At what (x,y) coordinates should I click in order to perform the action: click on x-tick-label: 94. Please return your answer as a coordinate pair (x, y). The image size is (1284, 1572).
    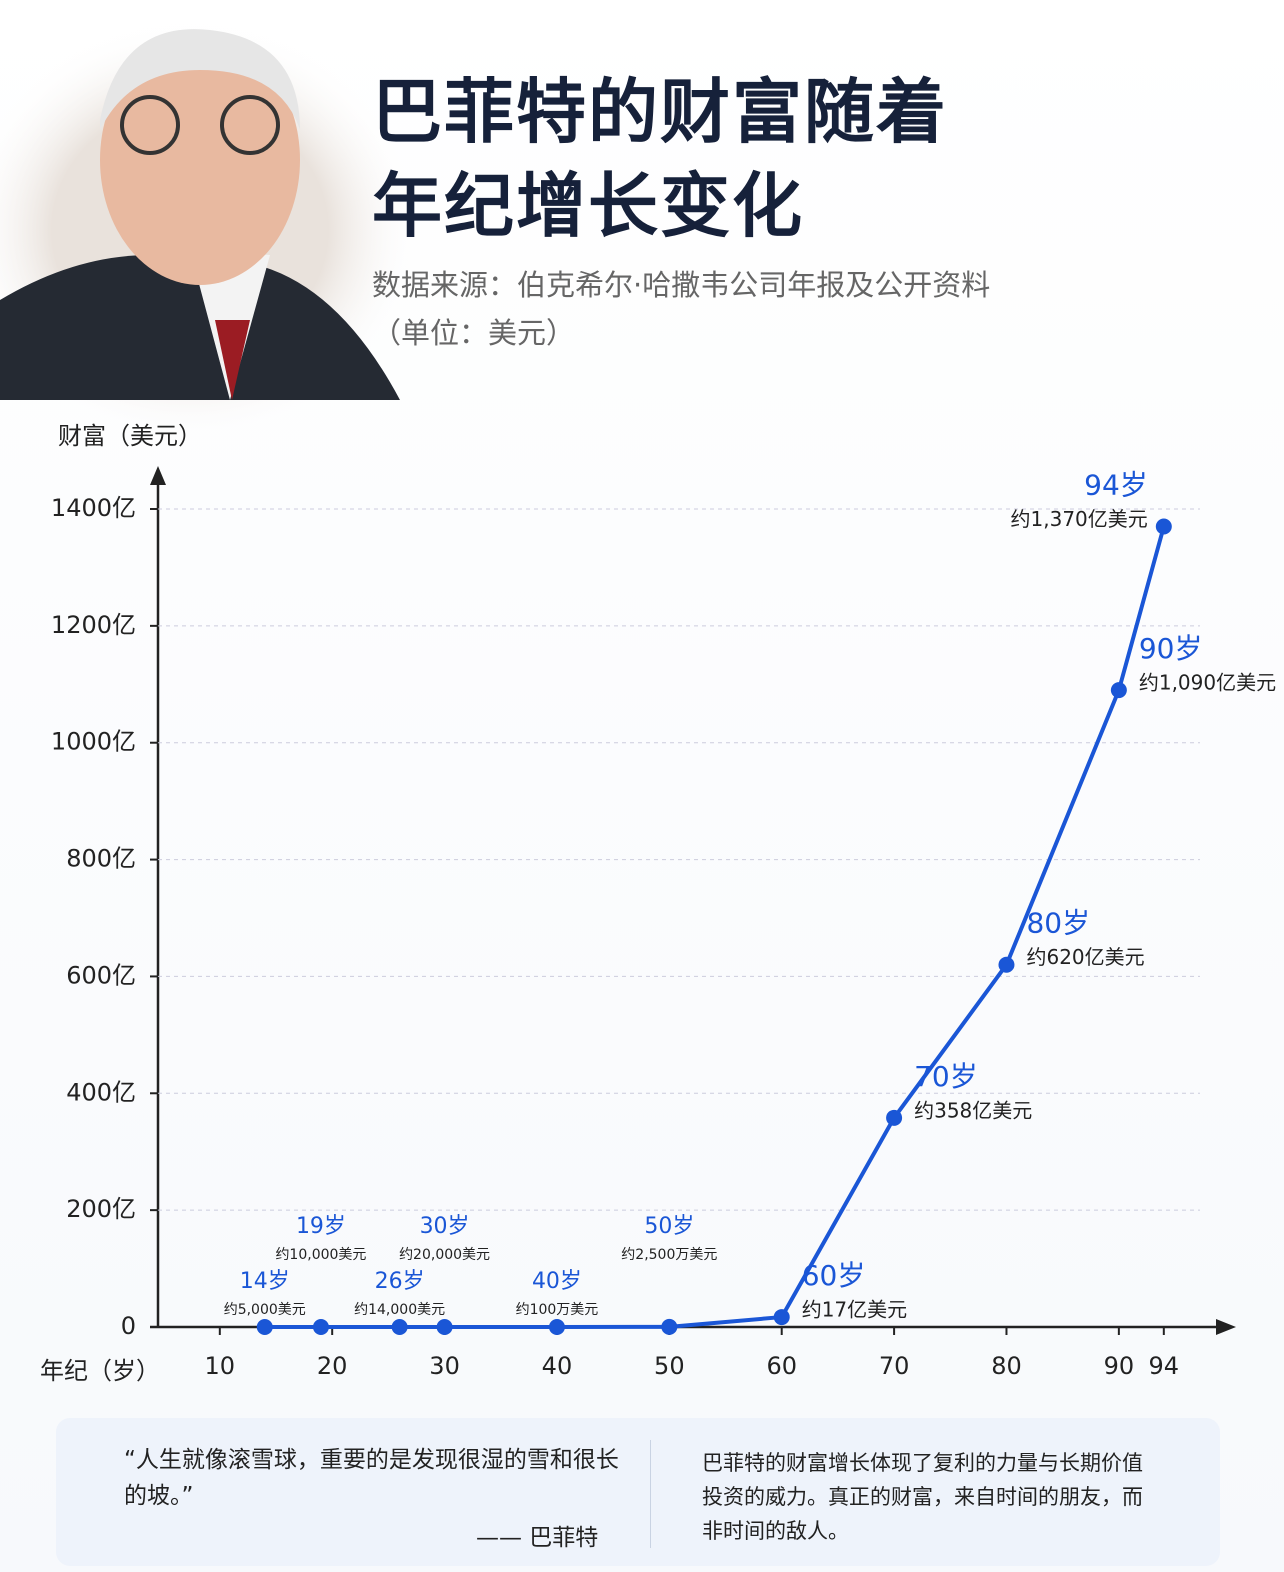
    Looking at the image, I should click on (1164, 1366).